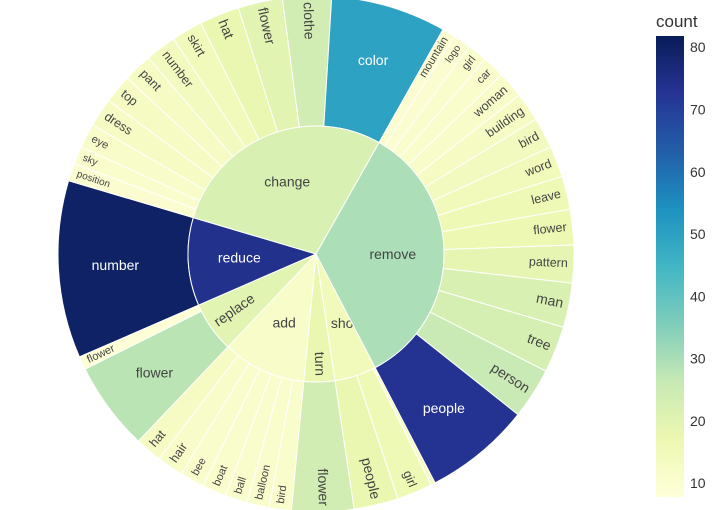  Describe the element at coordinates (226, 29) in the screenshot. I see `outer-slice-label: hat` at that location.